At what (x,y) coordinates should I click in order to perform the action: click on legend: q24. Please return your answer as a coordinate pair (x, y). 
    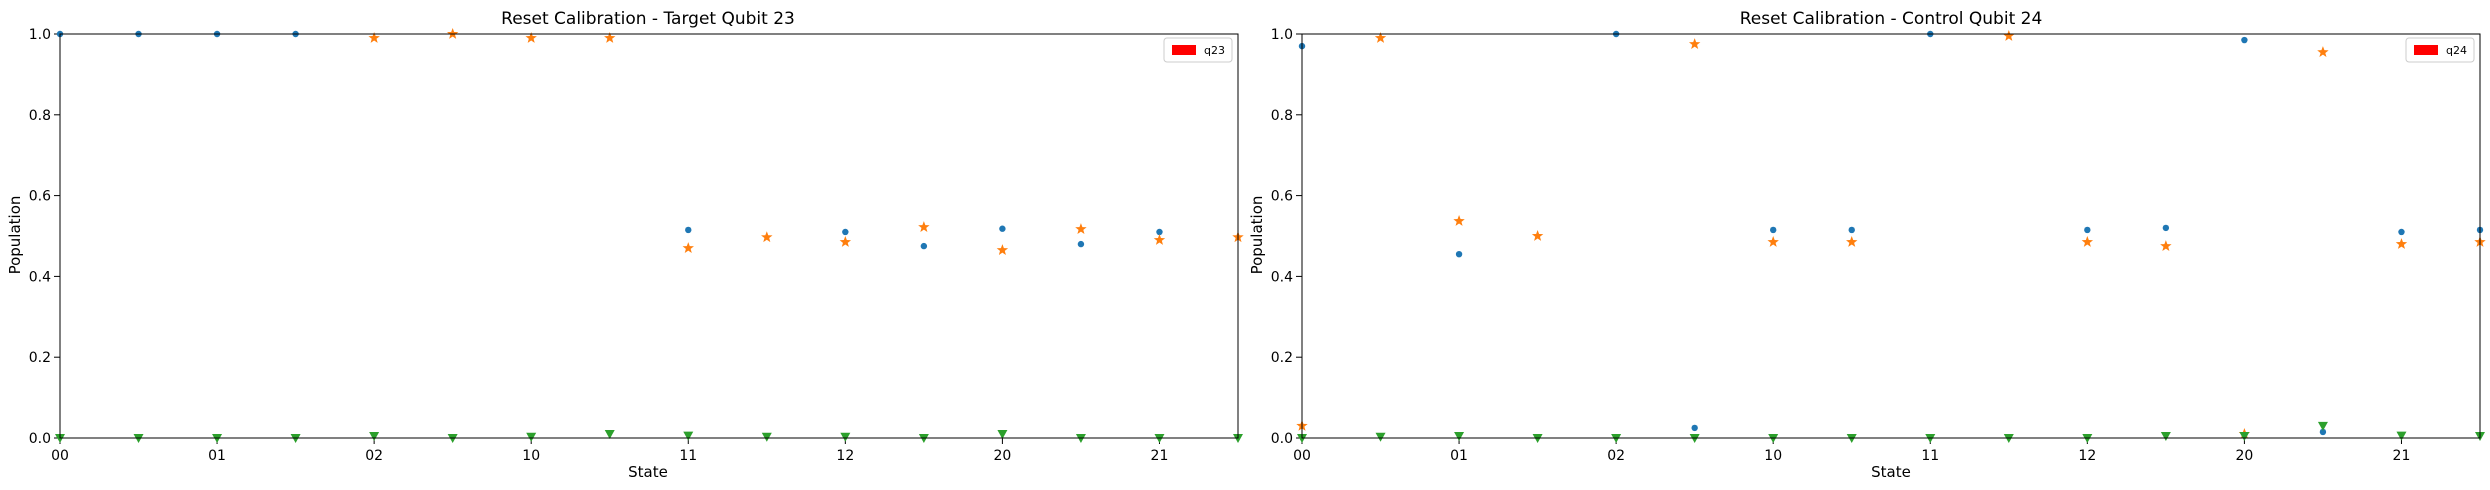
    Looking at the image, I should click on (2440, 50).